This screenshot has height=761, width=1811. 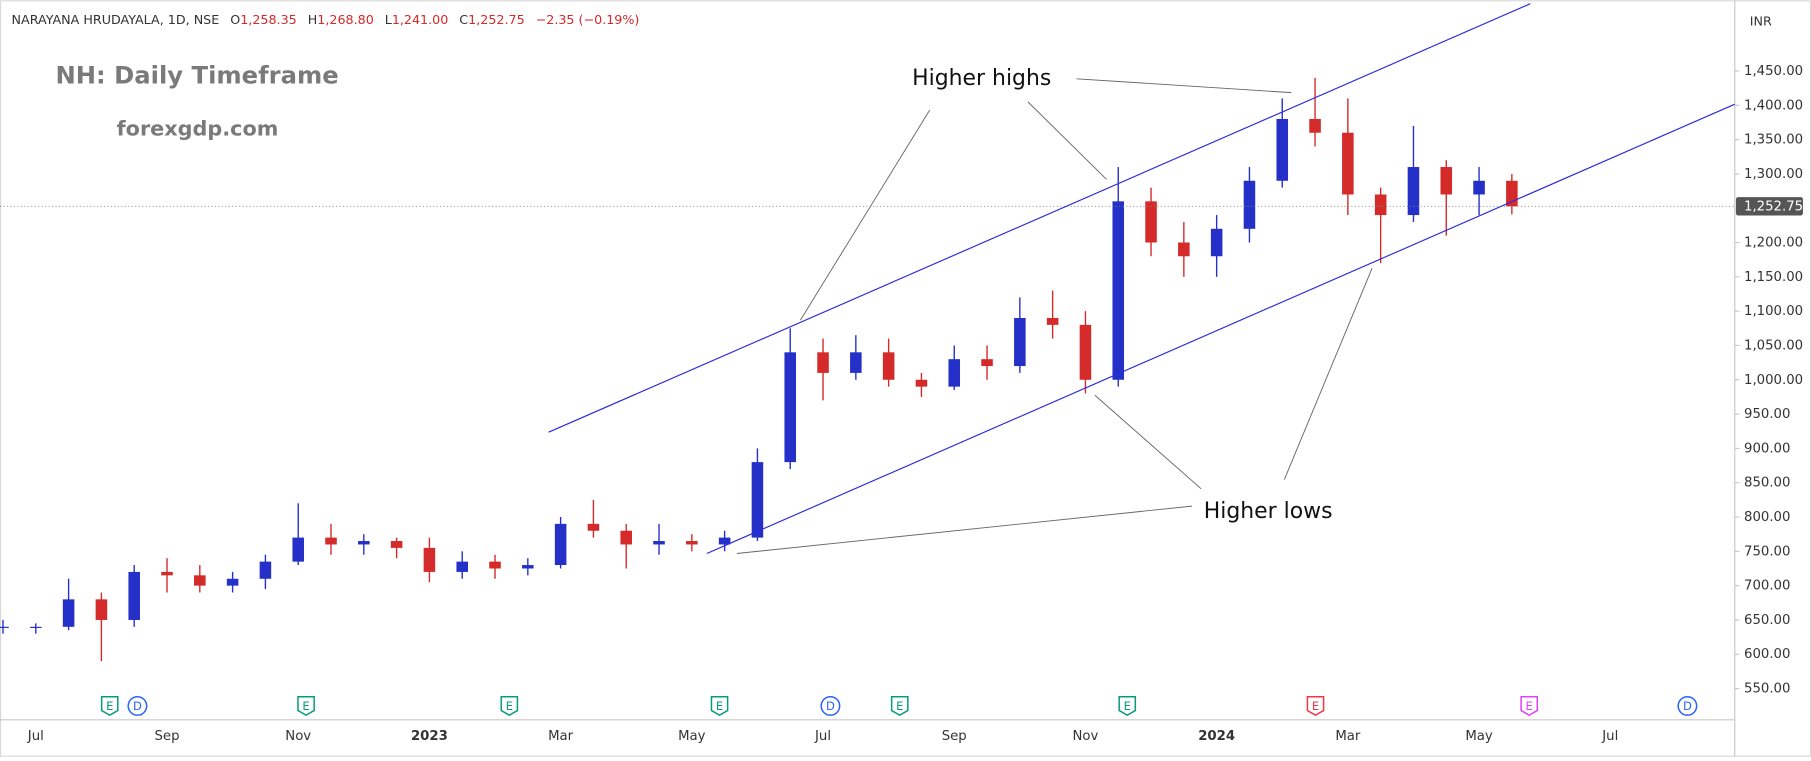 What do you see at coordinates (1773, 277) in the screenshot?
I see `y-tick-label: 1,150.00` at bounding box center [1773, 277].